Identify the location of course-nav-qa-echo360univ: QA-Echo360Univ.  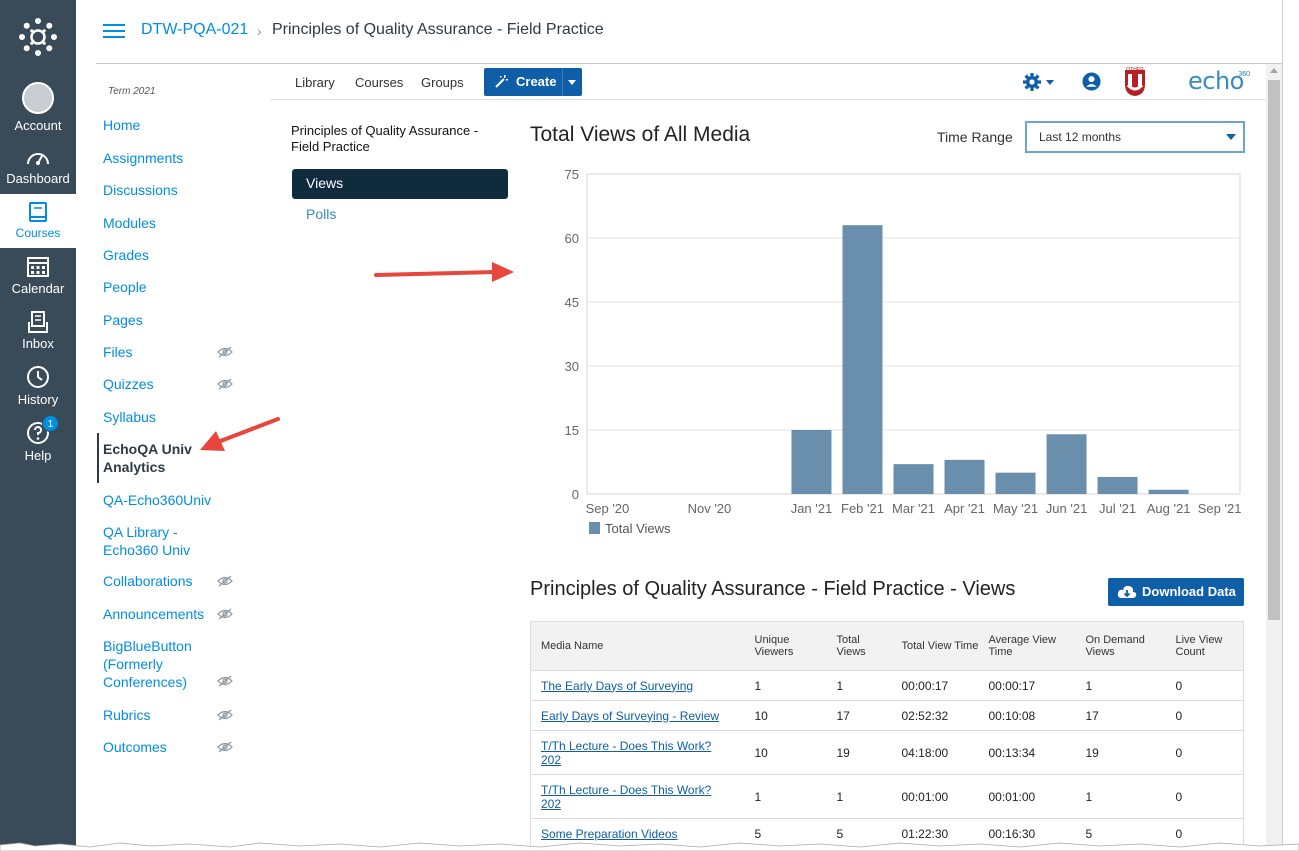
(157, 500).